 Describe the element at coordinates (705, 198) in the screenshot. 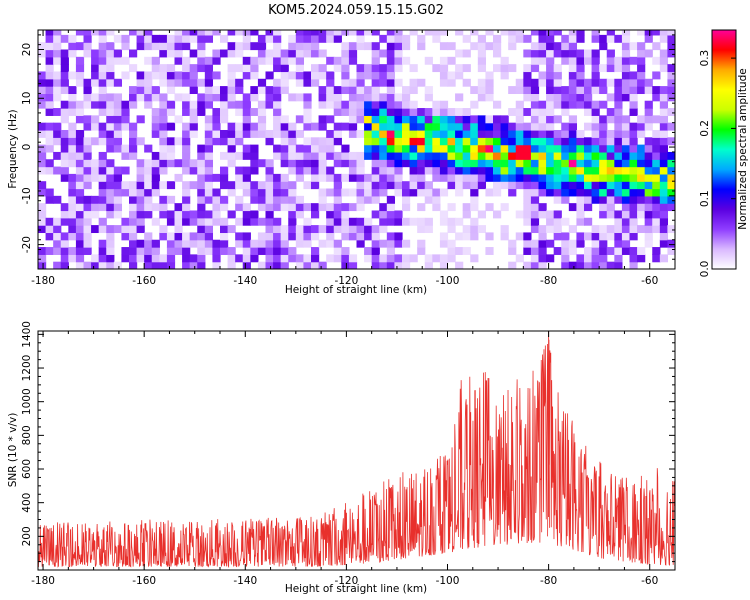

I see `colorbar-tick-label: 0.1` at that location.